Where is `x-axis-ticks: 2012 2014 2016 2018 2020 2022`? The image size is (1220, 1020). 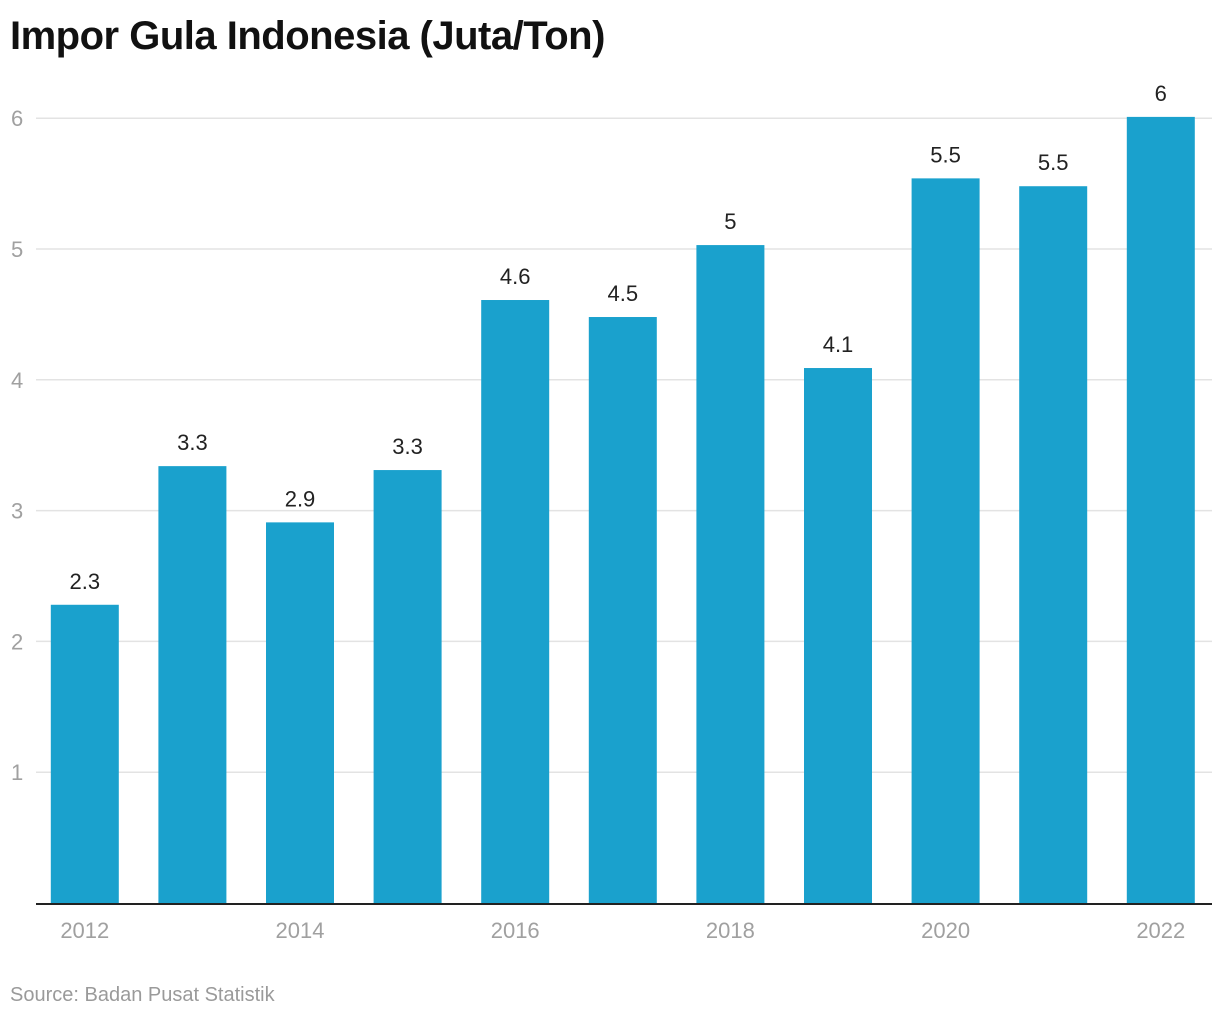 x-axis-ticks: 2012 2014 2016 2018 2020 2022 is located at coordinates (622, 930).